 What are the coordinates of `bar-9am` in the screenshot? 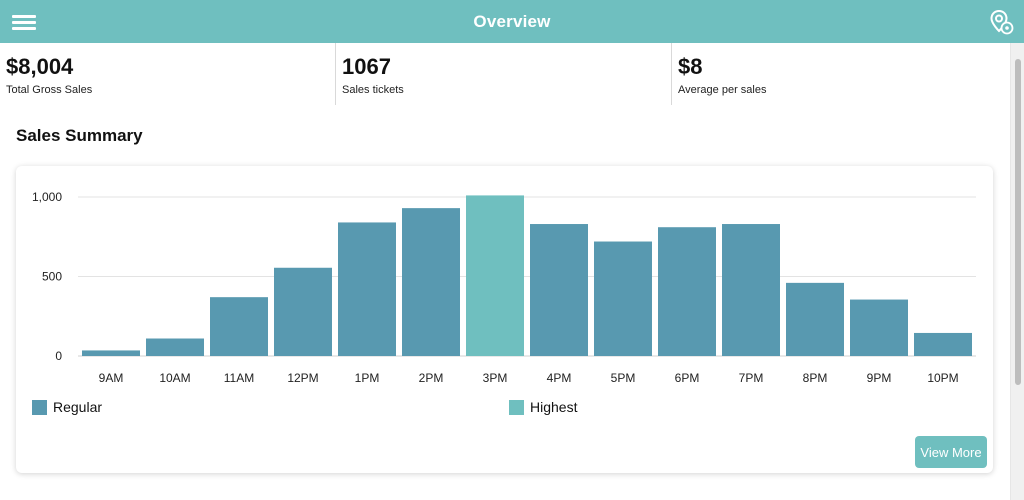 It's located at (111, 353).